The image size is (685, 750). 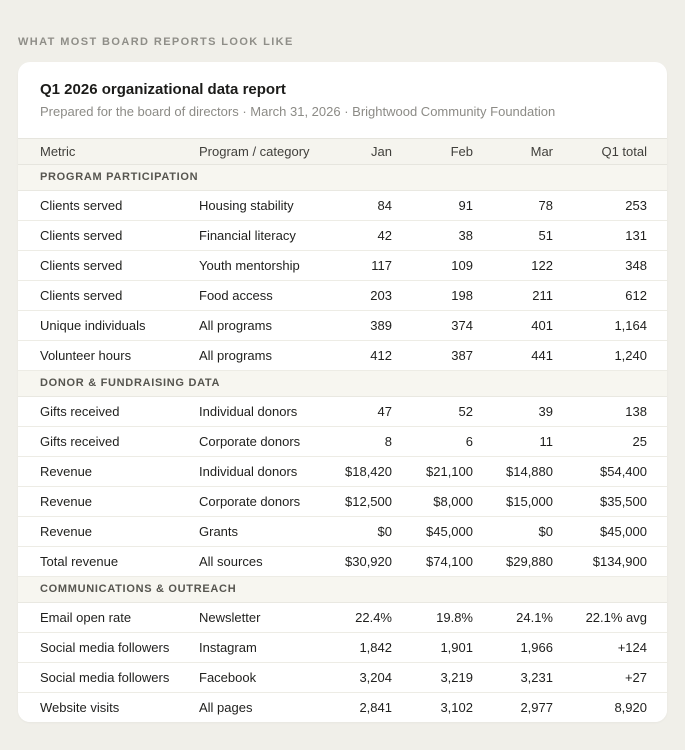 I want to click on cell-q1-total: 25, so click(x=610, y=441).